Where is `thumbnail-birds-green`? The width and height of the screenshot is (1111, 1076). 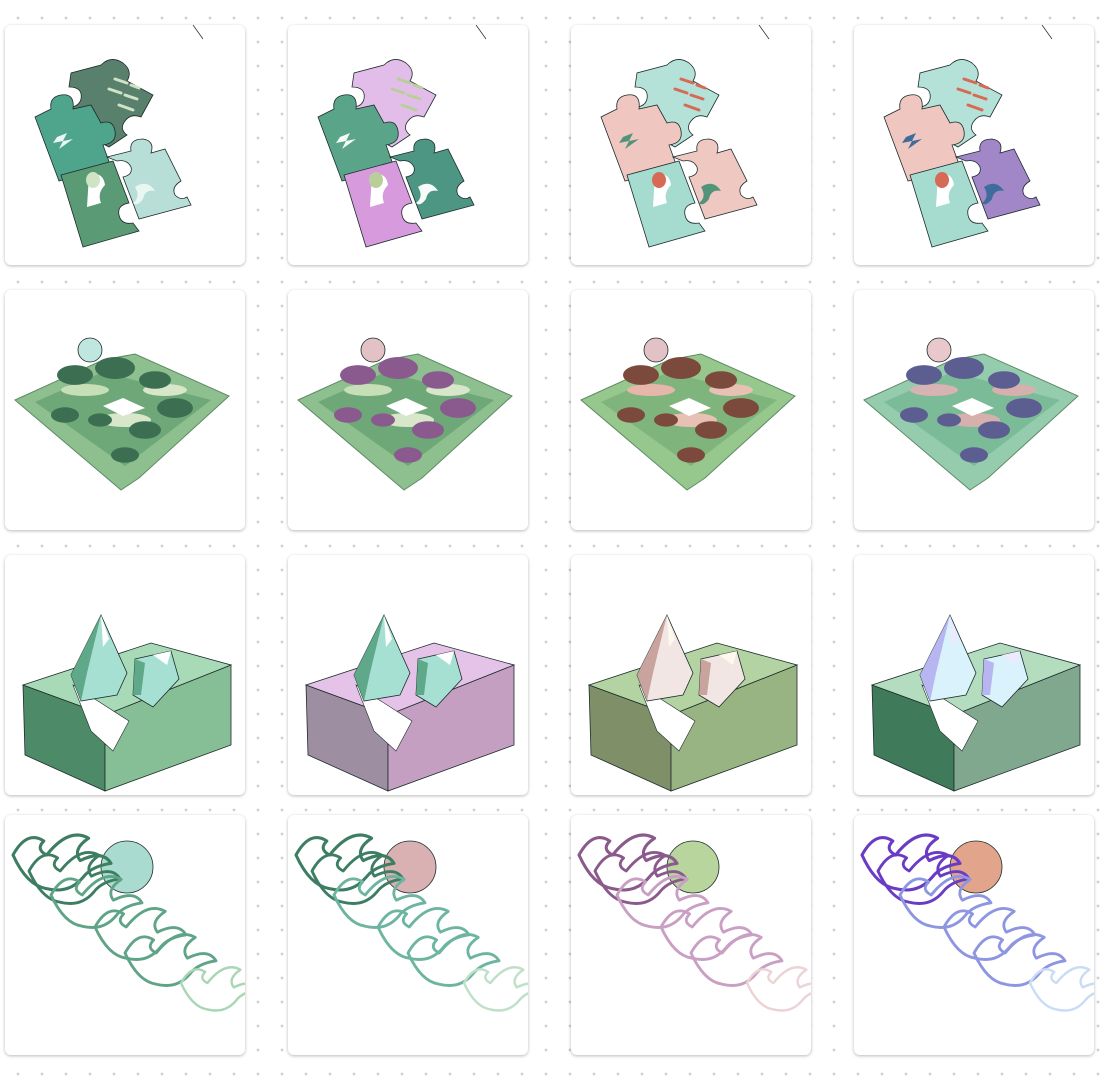
thumbnail-birds-green is located at coordinates (125, 935).